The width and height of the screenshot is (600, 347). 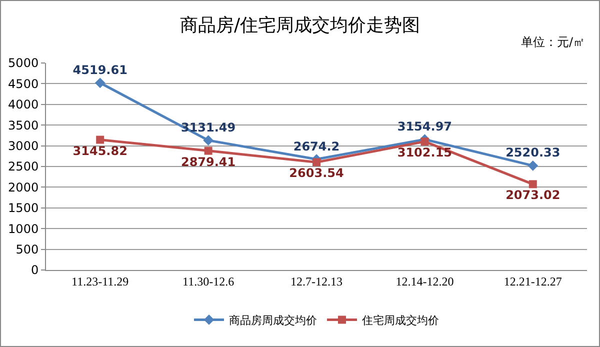 What do you see at coordinates (533, 281) in the screenshot?
I see `x-tick-label: 12.21-12.27` at bounding box center [533, 281].